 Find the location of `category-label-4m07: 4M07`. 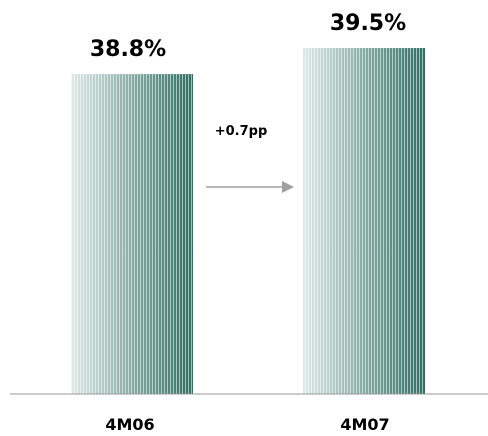

category-label-4m07: 4M07 is located at coordinates (364, 424).